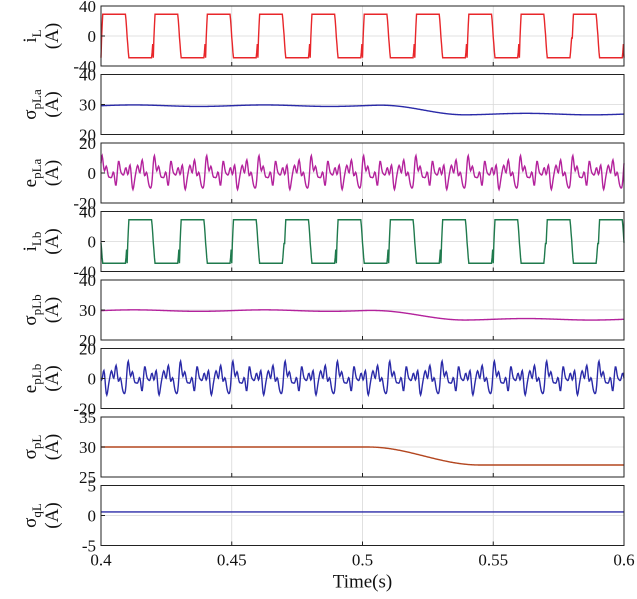 This screenshot has width=637, height=599. I want to click on x-tick-label: 0.45, so click(232, 560).